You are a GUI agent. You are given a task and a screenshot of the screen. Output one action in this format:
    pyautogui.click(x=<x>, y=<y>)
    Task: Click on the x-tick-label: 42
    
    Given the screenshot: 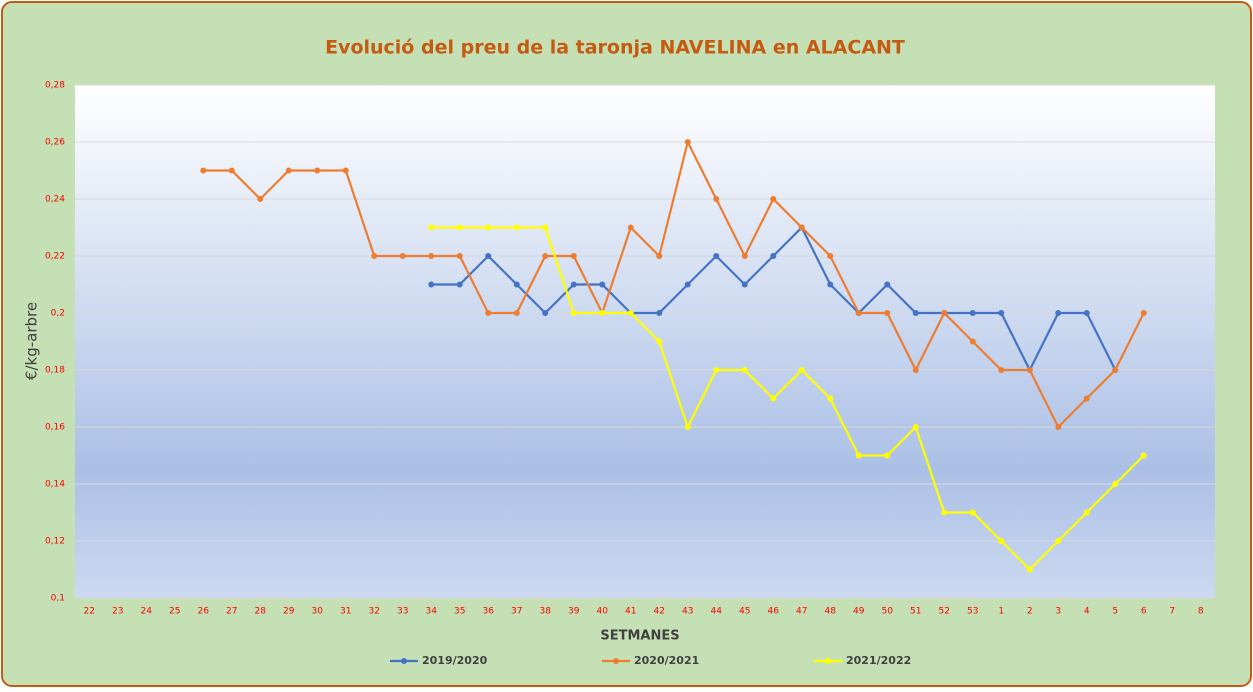 What is the action you would take?
    pyautogui.click(x=659, y=612)
    